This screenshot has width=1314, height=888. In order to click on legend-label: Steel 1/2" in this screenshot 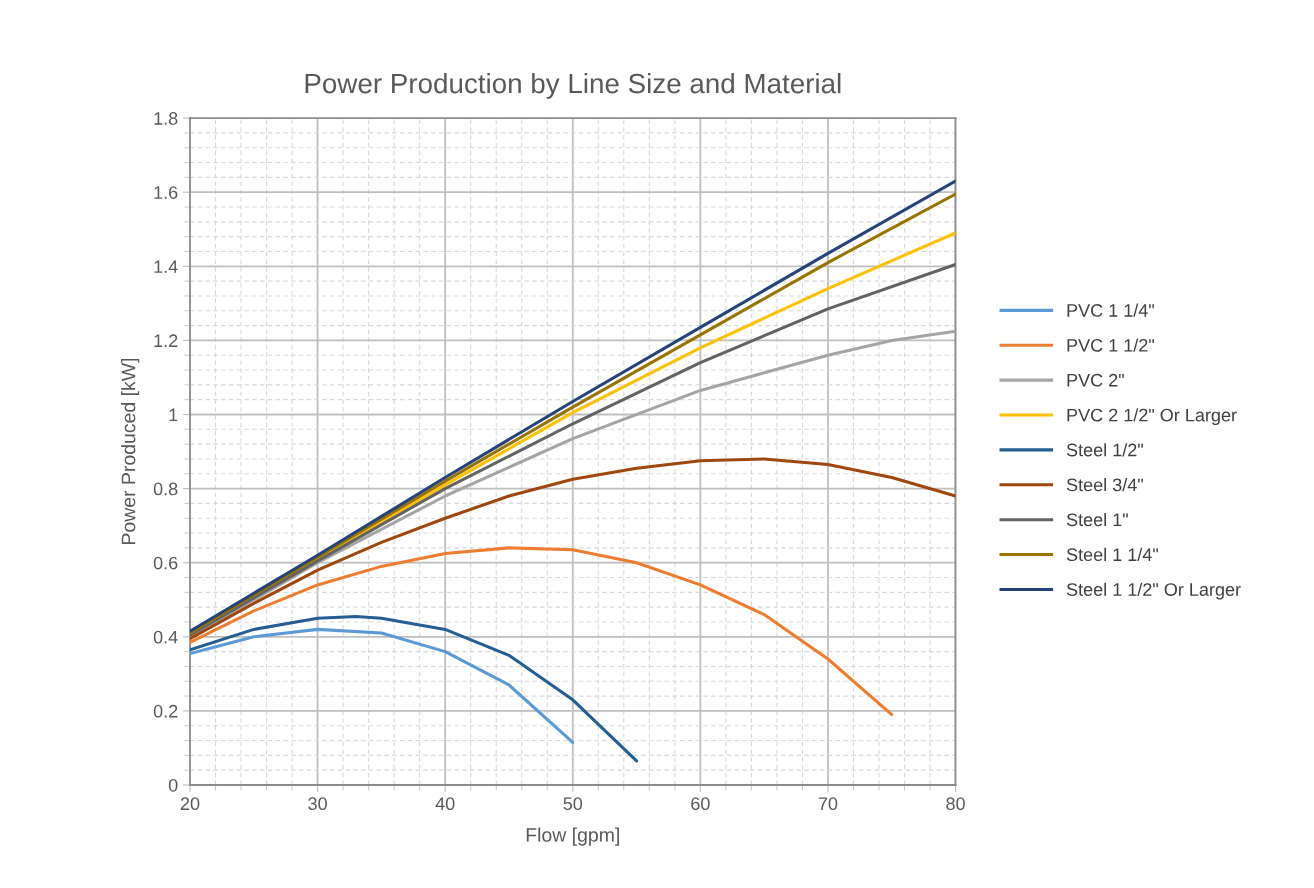, I will do `click(1104, 450)`.